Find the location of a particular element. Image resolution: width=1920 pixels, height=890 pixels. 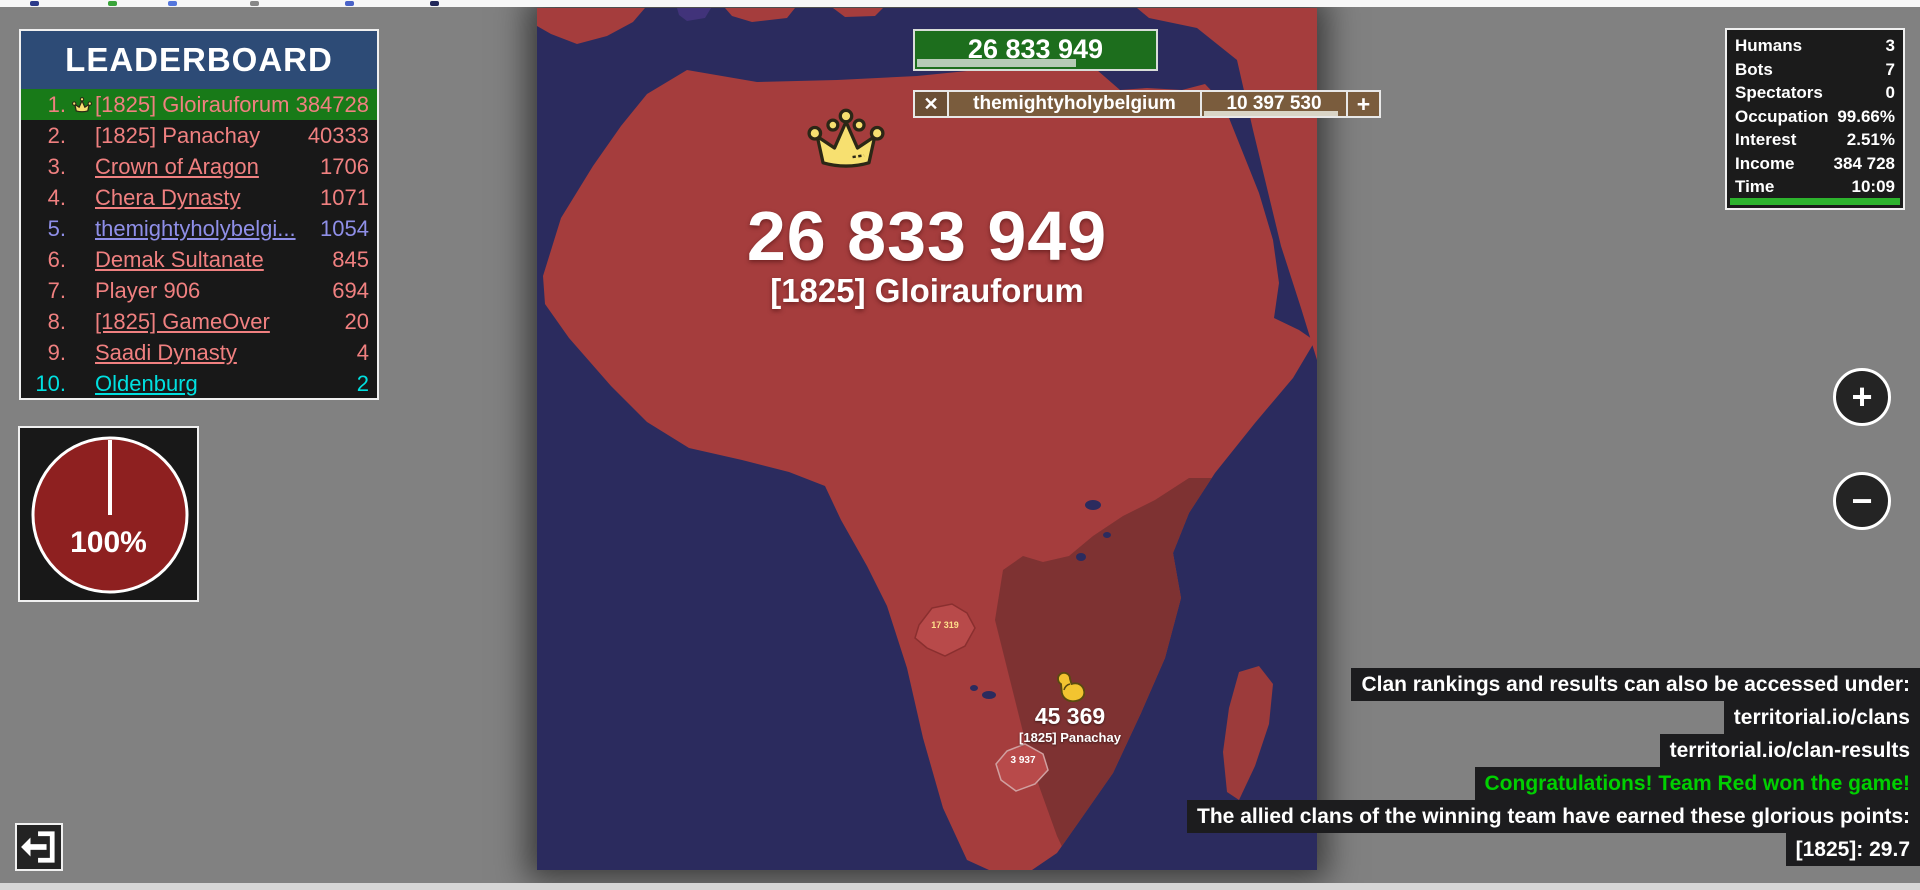

player-score: 845 is located at coordinates (350, 259).